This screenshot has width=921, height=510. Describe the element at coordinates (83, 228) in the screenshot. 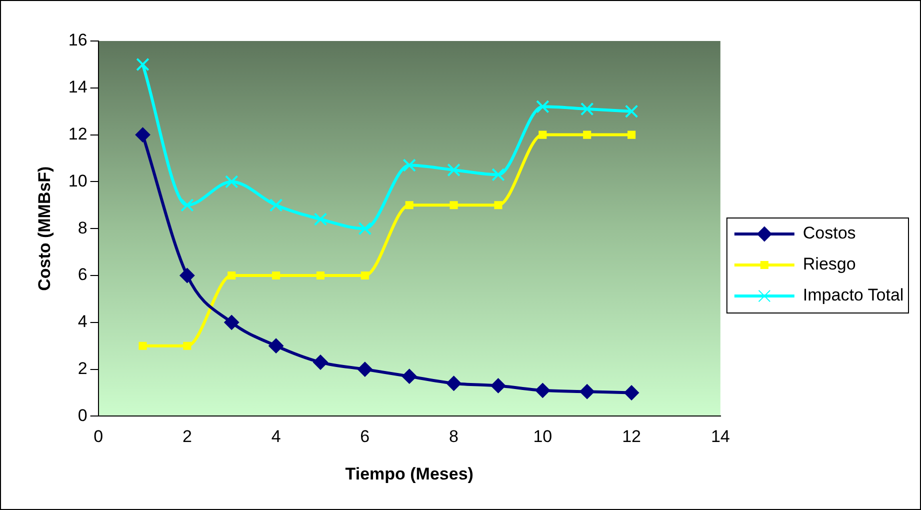

I see `y-tick-label: 8` at that location.